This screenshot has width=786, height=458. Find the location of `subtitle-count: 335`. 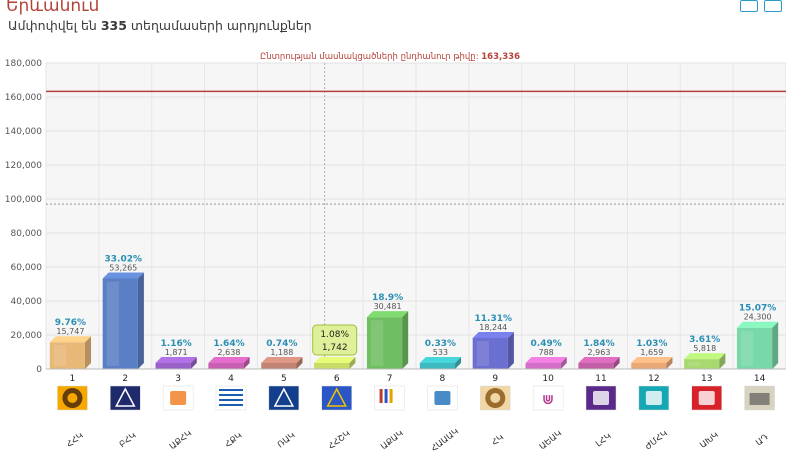

subtitle-count: 335 is located at coordinates (113, 25).